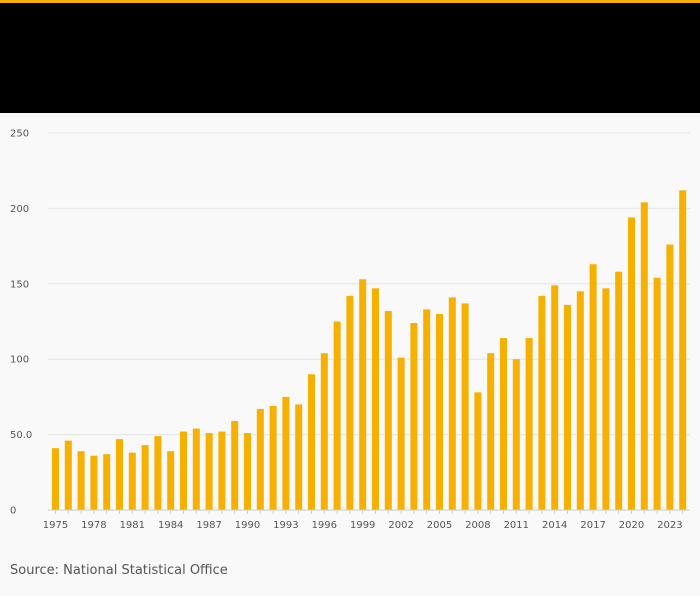 The width and height of the screenshot is (700, 596). What do you see at coordinates (631, 525) in the screenshot?
I see `x-tick-label: 2020` at bounding box center [631, 525].